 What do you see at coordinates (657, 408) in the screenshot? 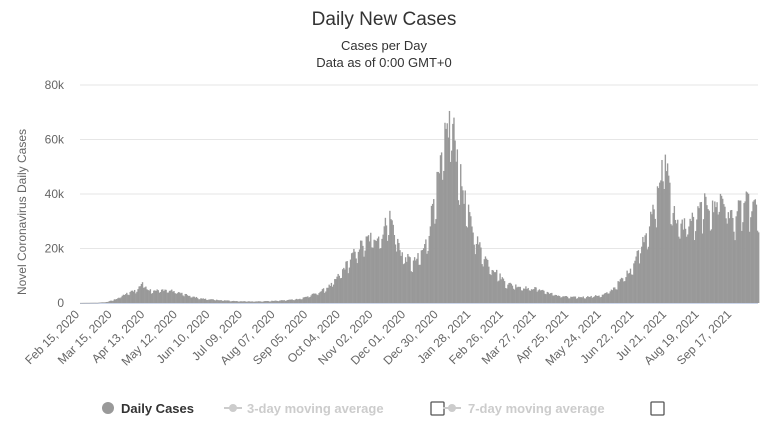
I see `legend-checkbox` at bounding box center [657, 408].